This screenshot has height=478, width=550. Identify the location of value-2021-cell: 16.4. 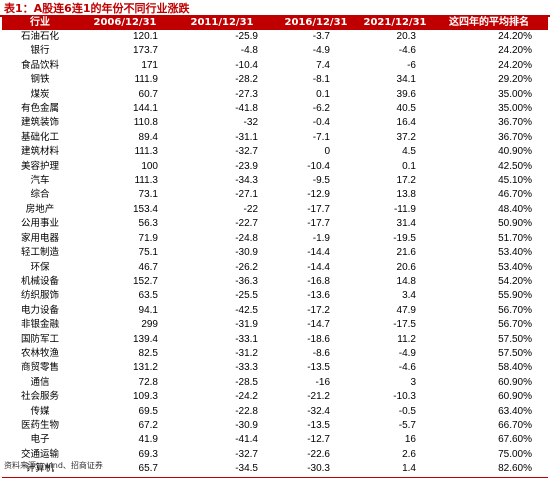
(406, 123).